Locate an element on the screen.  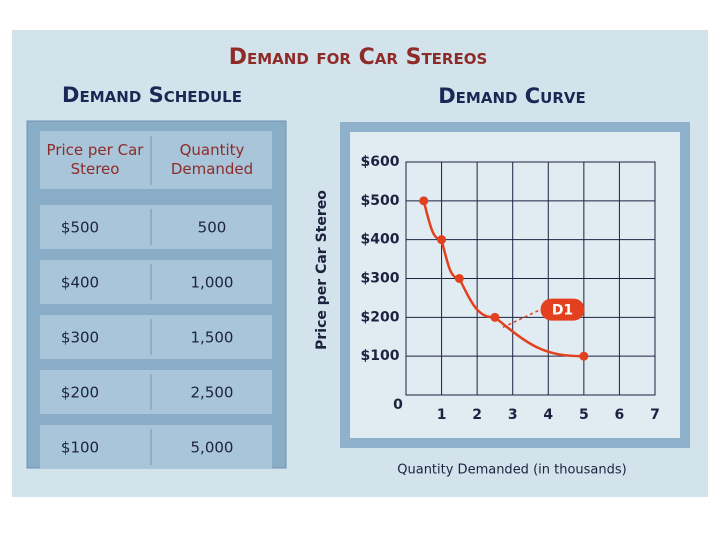
y-tick-label: $400 is located at coordinates (380, 240).